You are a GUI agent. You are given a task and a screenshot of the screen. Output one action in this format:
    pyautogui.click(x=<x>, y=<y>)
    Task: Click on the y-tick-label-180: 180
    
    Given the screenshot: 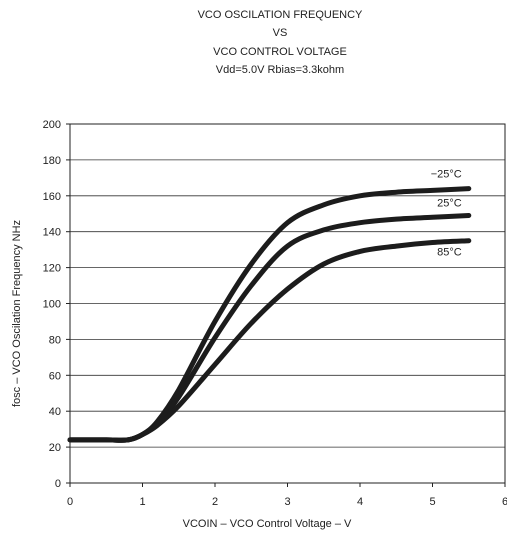 What is the action you would take?
    pyautogui.click(x=52, y=161)
    